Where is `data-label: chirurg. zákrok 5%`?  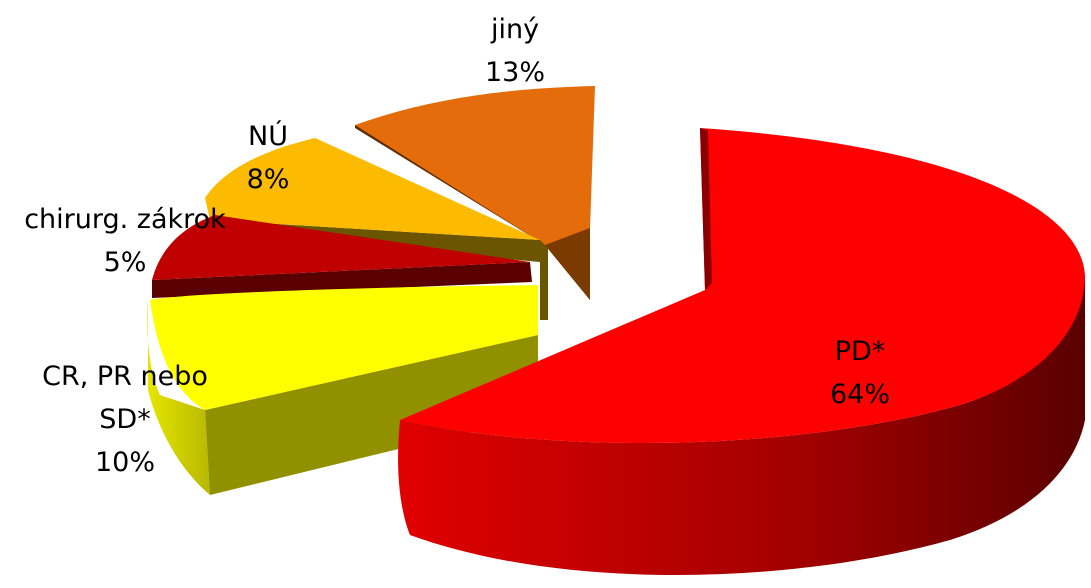
data-label: chirurg. zákrok 5% is located at coordinates (125, 241).